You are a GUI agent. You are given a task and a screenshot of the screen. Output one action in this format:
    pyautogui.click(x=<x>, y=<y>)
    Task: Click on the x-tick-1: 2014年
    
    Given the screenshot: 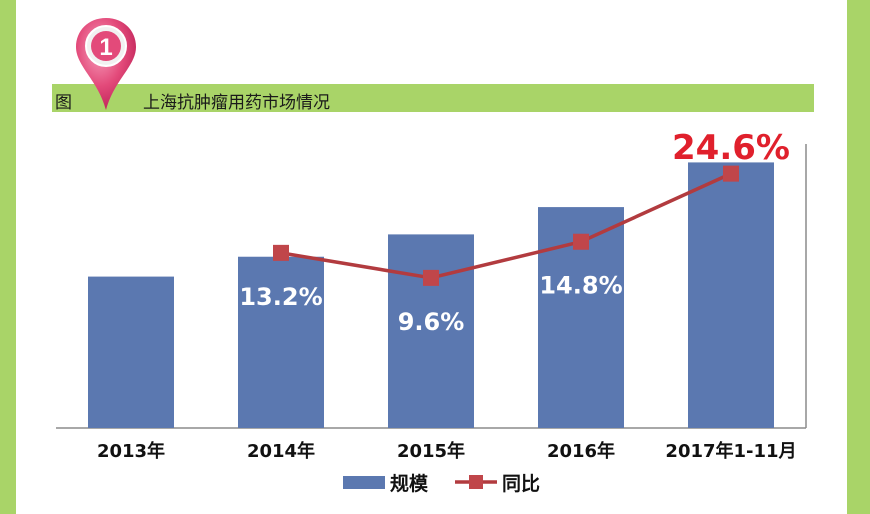 What is the action you would take?
    pyautogui.click(x=281, y=451)
    